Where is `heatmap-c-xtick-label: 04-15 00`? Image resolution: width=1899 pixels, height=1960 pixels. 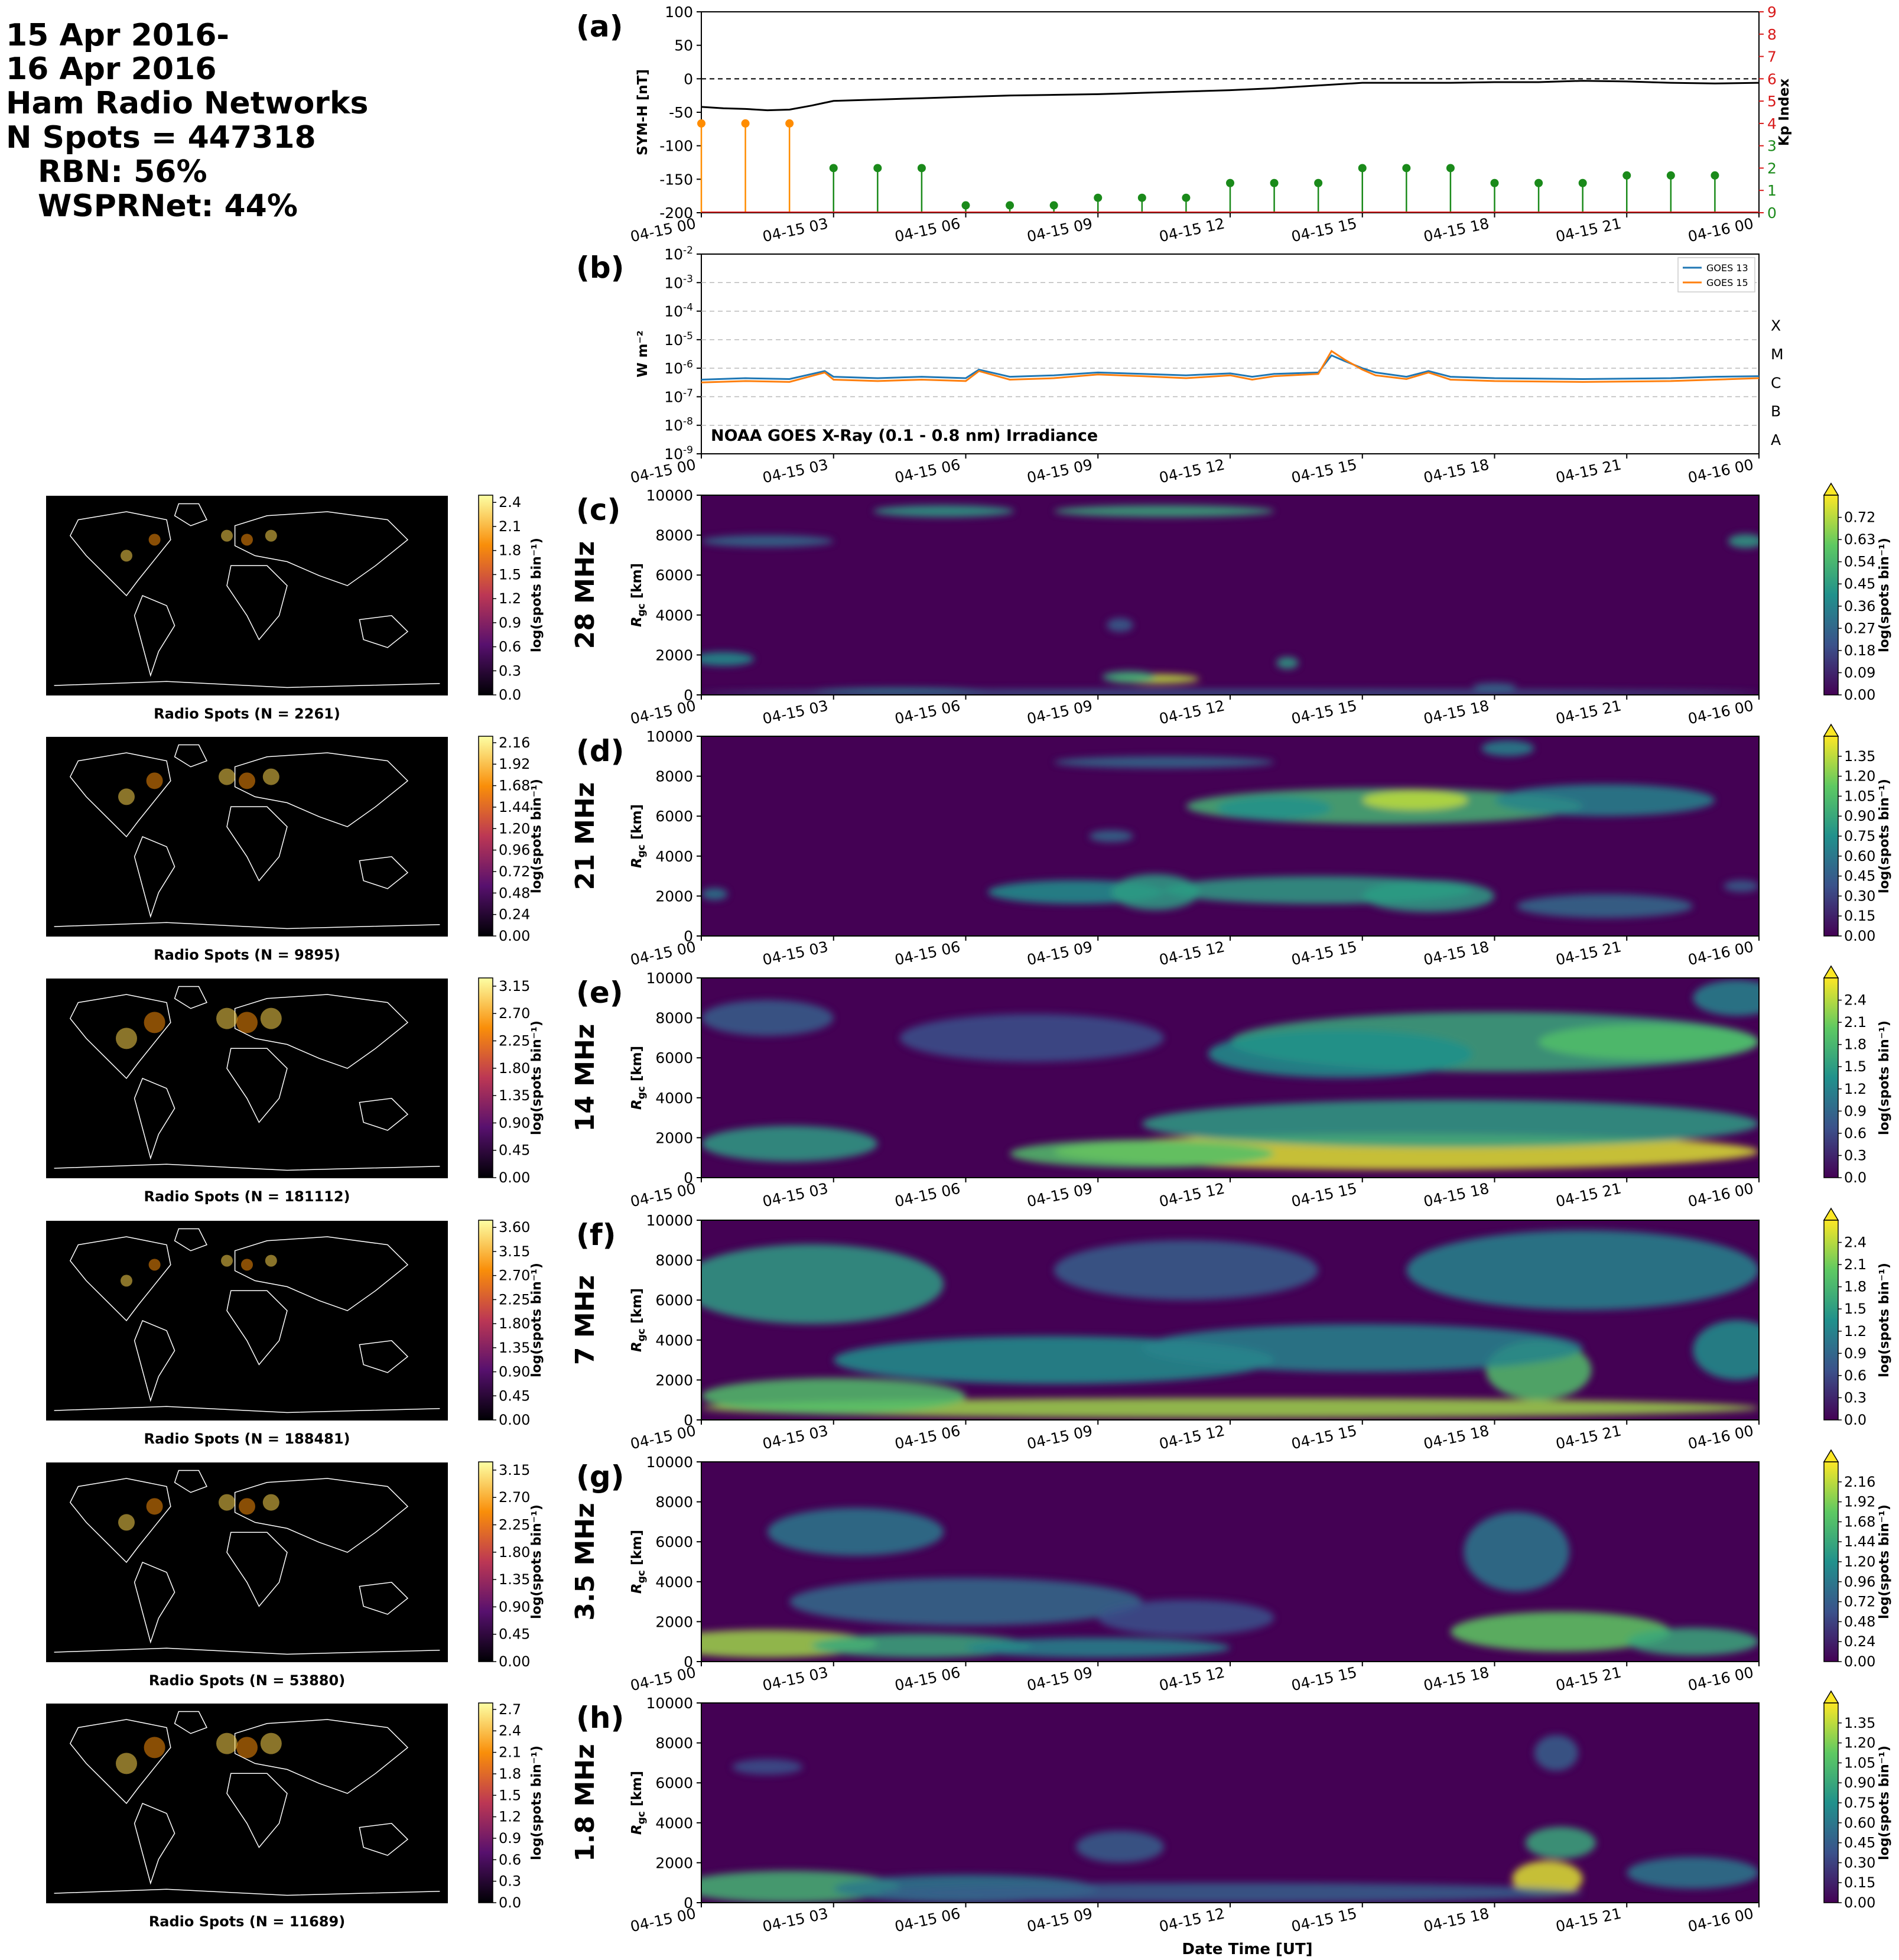 heatmap-c-xtick-label: 04-15 00 is located at coordinates (663, 712).